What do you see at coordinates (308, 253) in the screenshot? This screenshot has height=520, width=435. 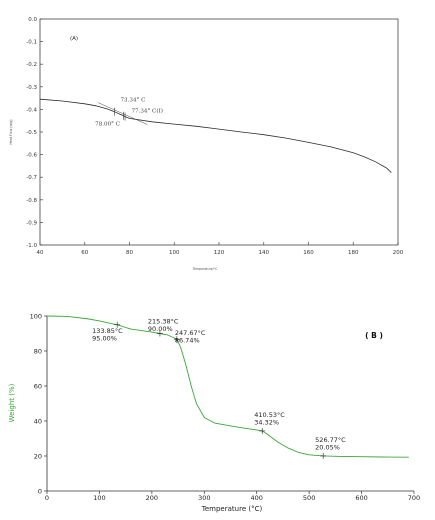 I see `x-tick-label: 160` at bounding box center [308, 253].